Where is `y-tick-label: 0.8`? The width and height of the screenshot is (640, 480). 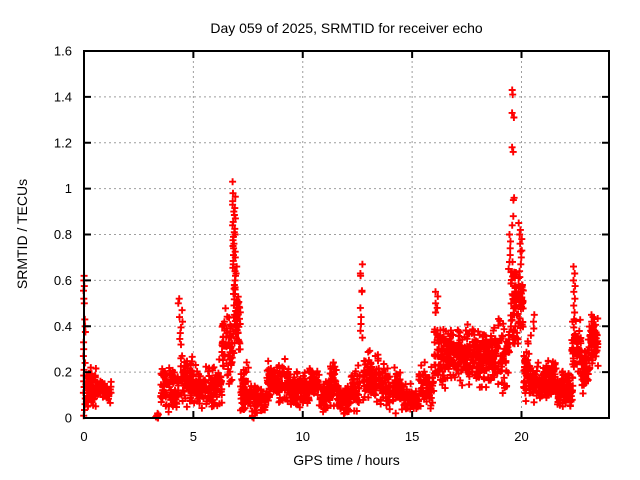 y-tick-label: 0.8 is located at coordinates (63, 234).